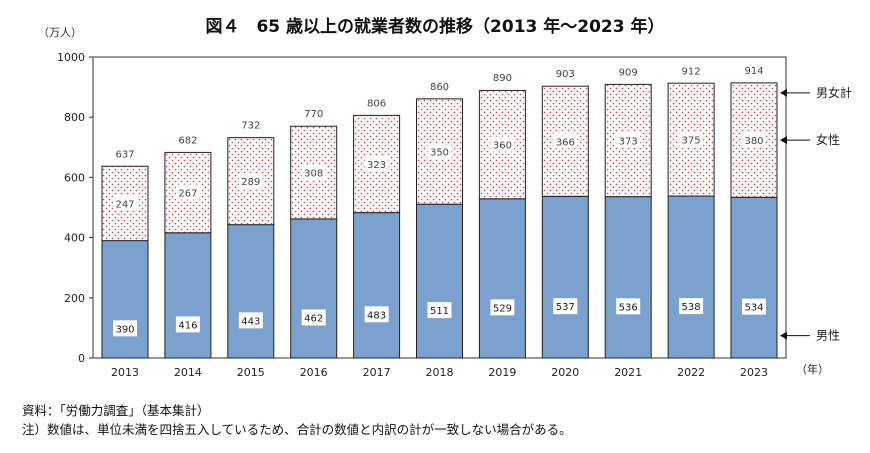 The height and width of the screenshot is (453, 870). I want to click on data-label-total: 806, so click(376, 103).